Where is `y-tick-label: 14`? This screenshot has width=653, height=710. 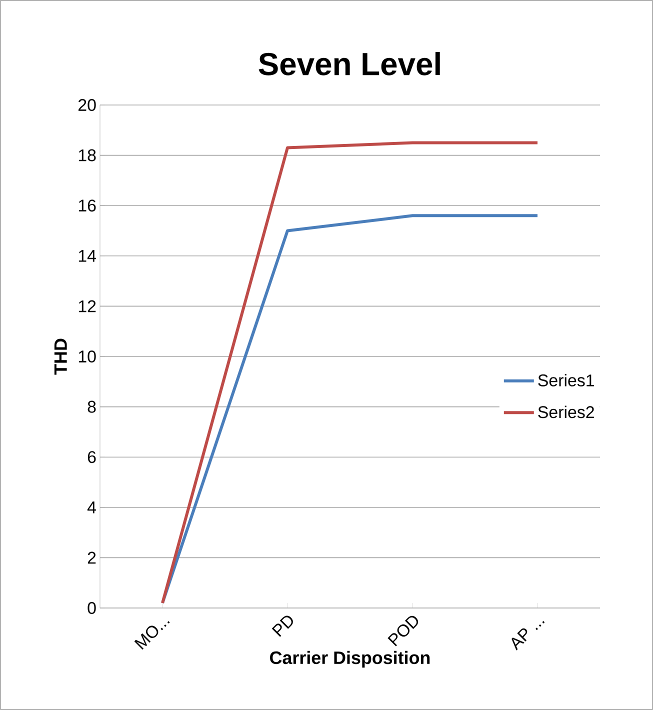 y-tick-label: 14 is located at coordinates (87, 256).